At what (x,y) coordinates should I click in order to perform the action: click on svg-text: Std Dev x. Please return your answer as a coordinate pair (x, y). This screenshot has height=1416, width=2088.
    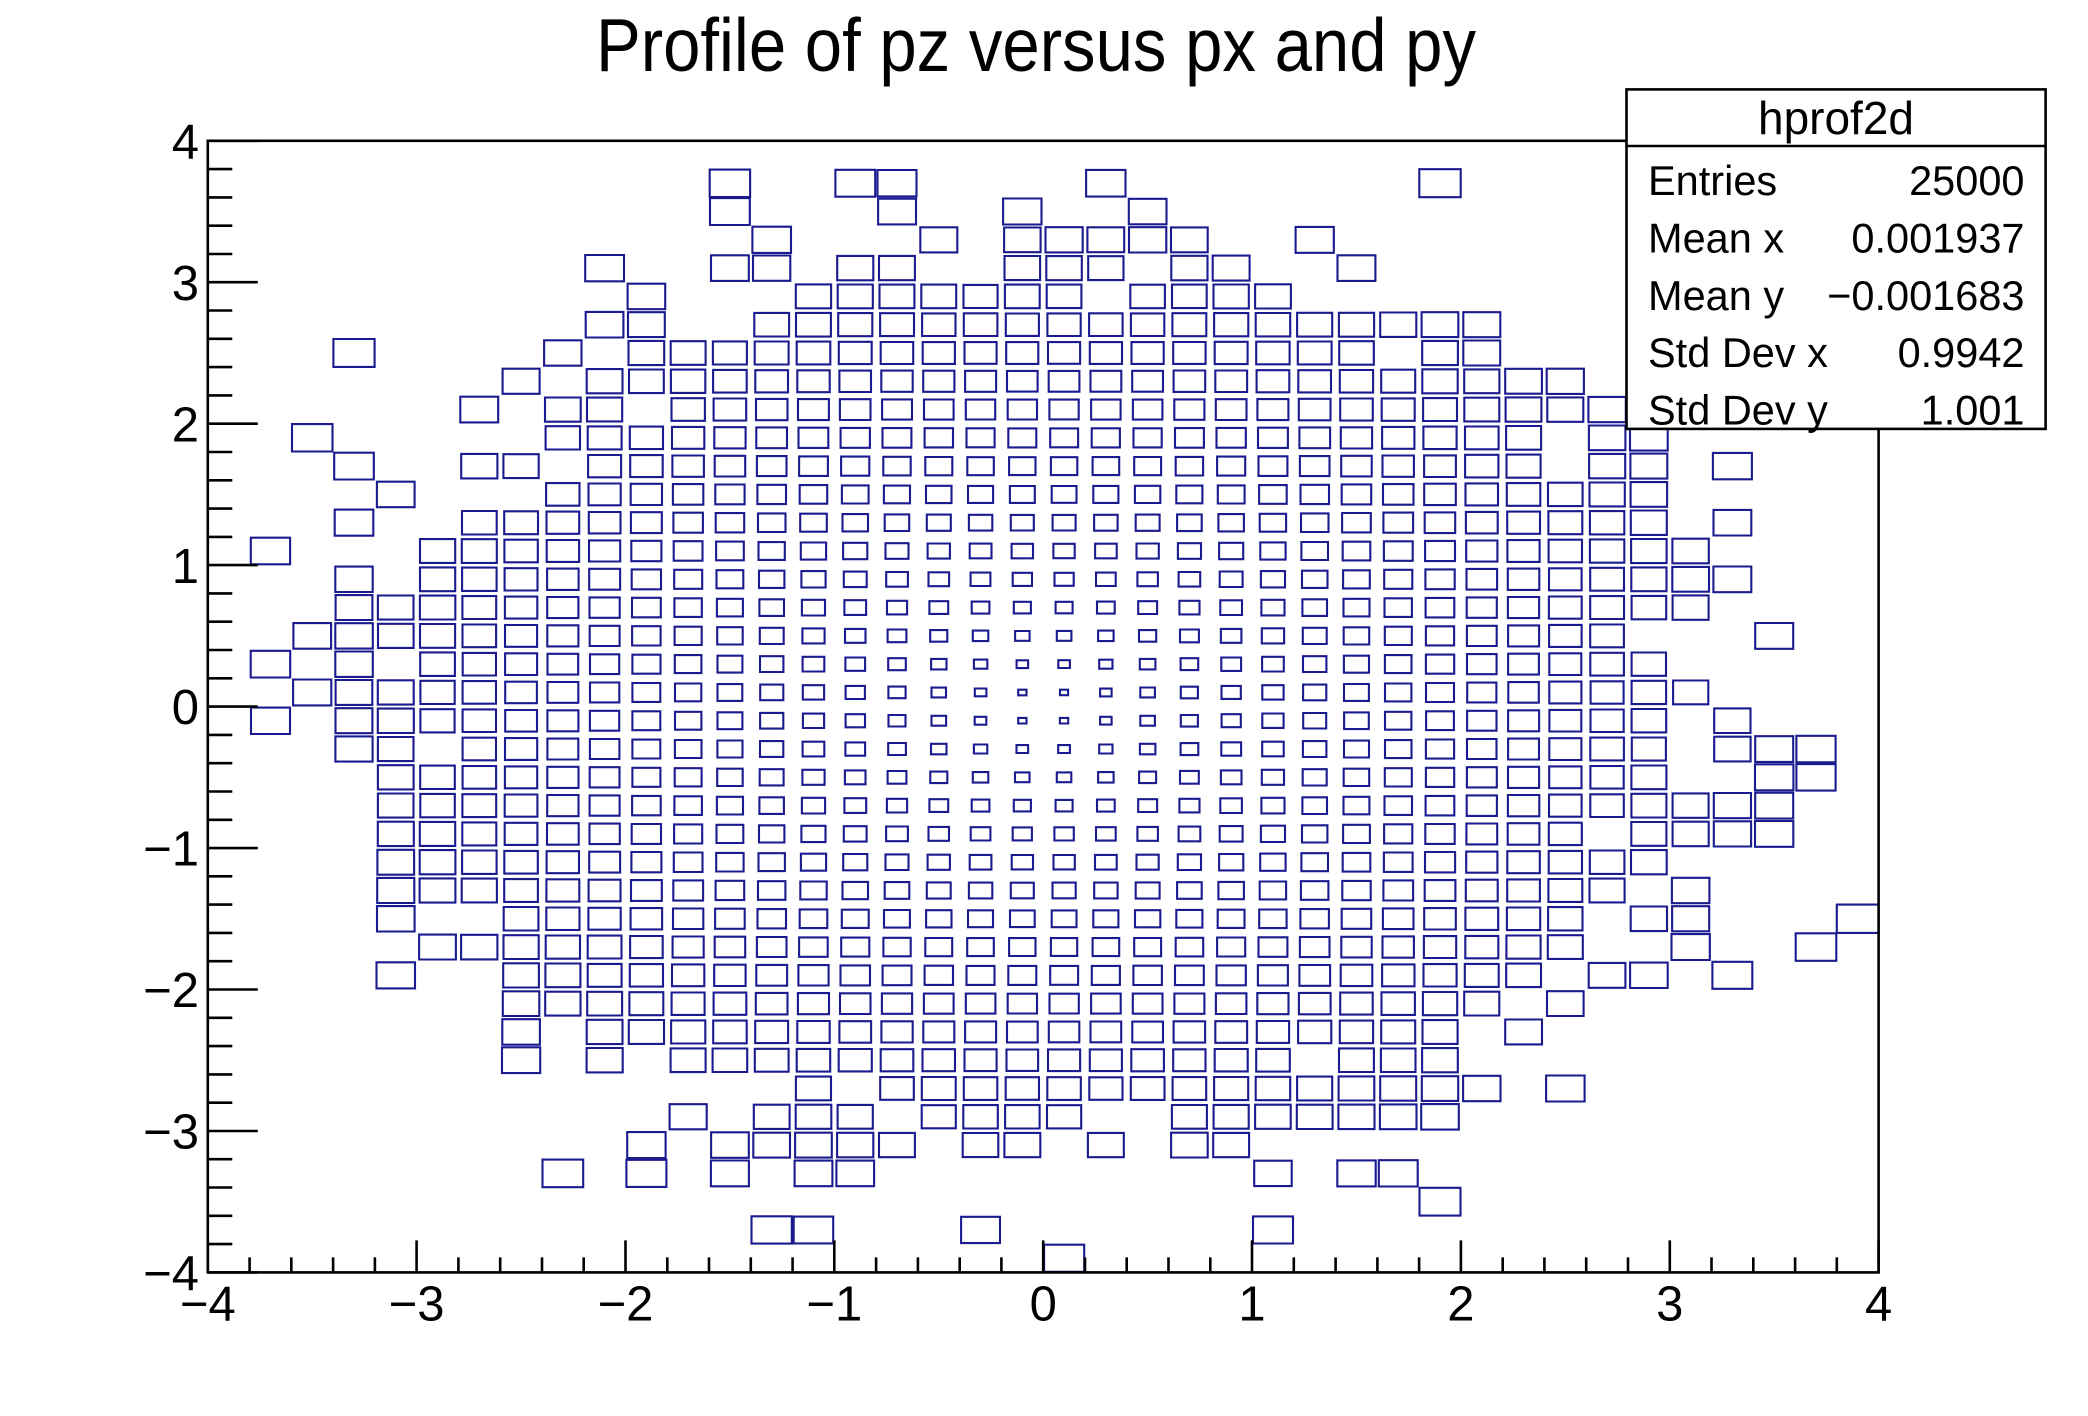
    Looking at the image, I should click on (1738, 352).